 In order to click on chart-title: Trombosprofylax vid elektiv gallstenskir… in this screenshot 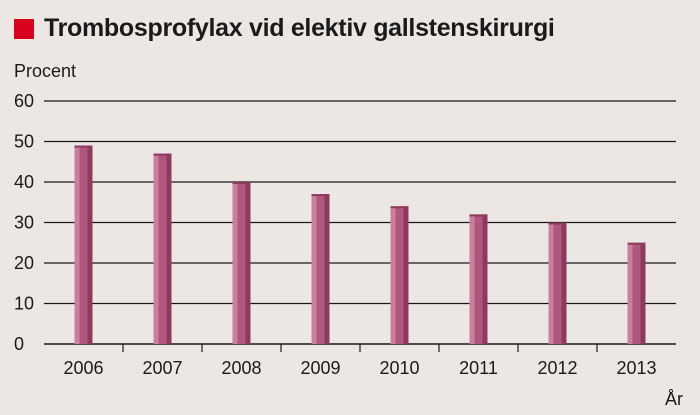, I will do `click(299, 28)`.